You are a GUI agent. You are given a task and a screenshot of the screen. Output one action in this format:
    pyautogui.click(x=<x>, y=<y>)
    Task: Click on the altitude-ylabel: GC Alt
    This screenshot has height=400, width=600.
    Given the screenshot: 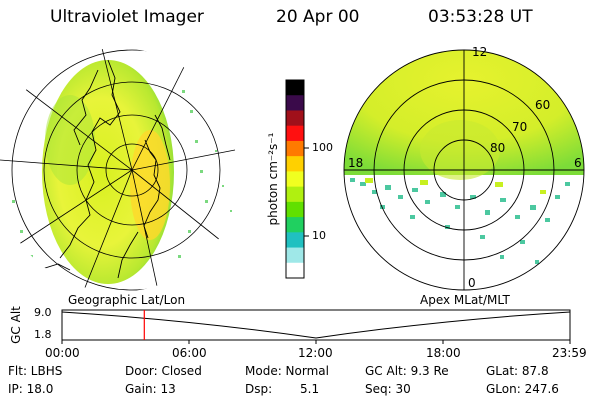 What is the action you would take?
    pyautogui.click(x=16, y=325)
    